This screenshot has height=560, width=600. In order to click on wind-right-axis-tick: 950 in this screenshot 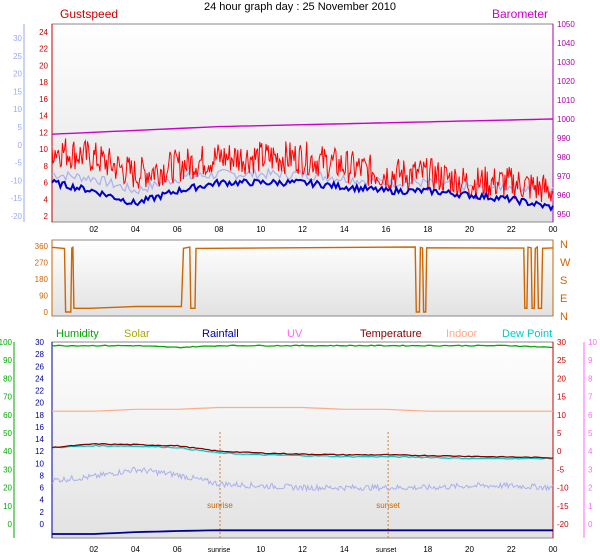, I will do `click(564, 214)`.